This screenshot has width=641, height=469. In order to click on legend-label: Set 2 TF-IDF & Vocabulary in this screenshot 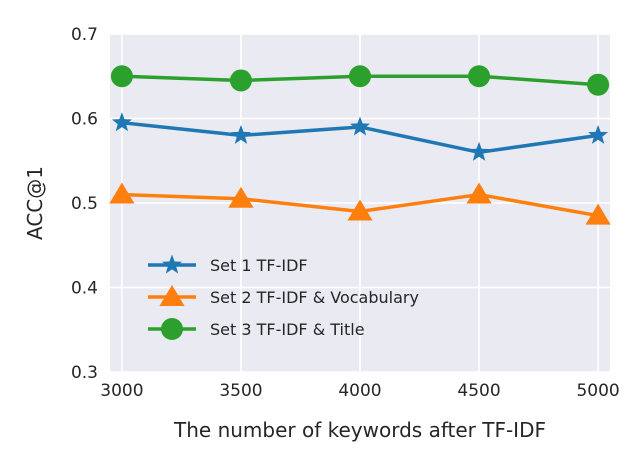, I will do `click(314, 297)`.